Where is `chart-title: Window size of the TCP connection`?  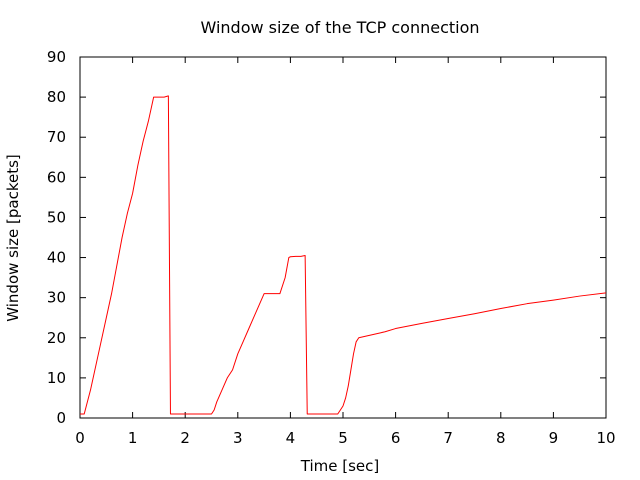
chart-title: Window size of the TCP connection is located at coordinates (339, 27).